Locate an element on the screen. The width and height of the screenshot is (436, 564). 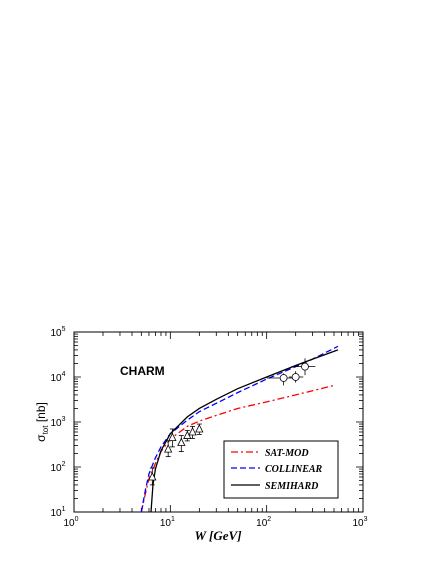
series-line-semihard is located at coordinates (244, 430).